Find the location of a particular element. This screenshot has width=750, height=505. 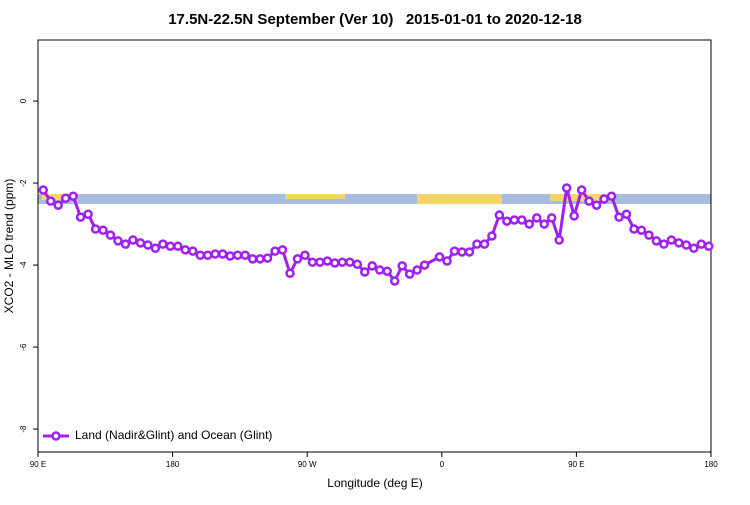

x-axis-label: Longitude (deg E) is located at coordinates (374, 483).